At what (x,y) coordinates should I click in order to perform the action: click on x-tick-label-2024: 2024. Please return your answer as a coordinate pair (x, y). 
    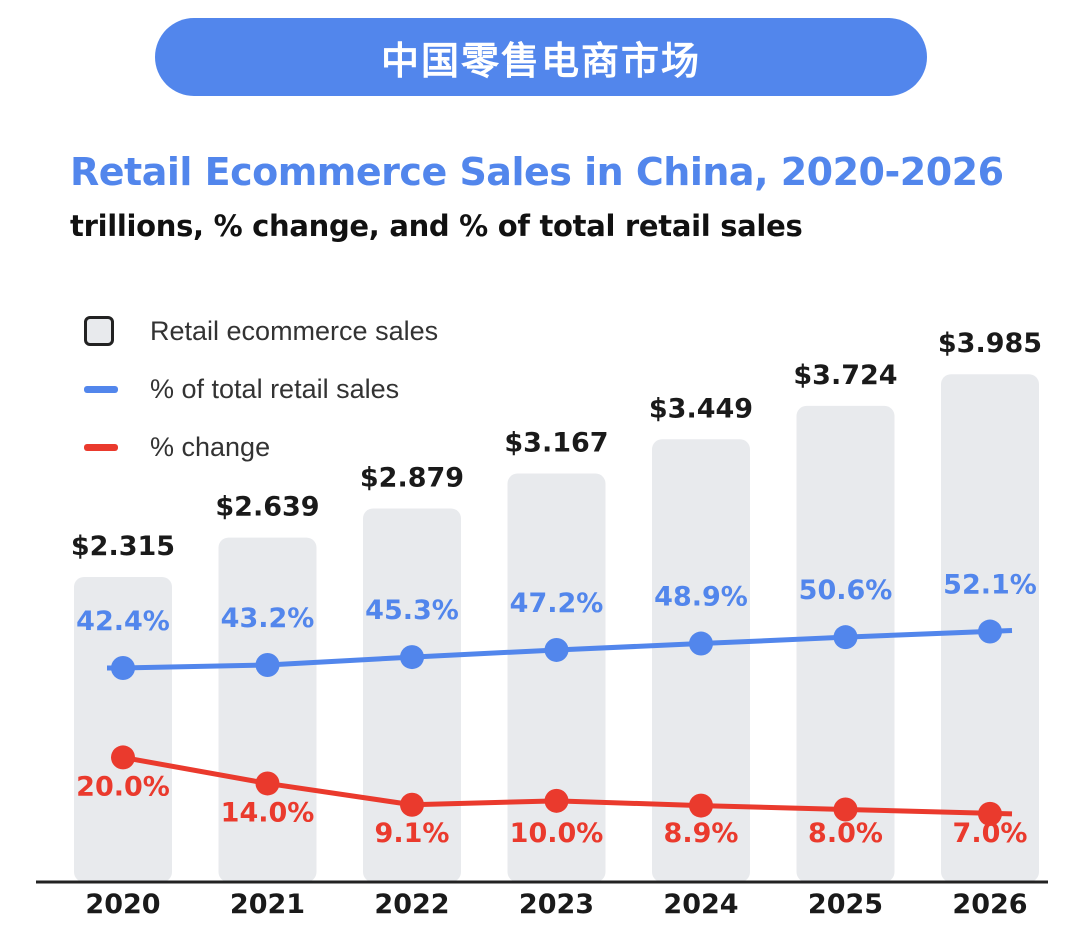
    Looking at the image, I should click on (700, 904).